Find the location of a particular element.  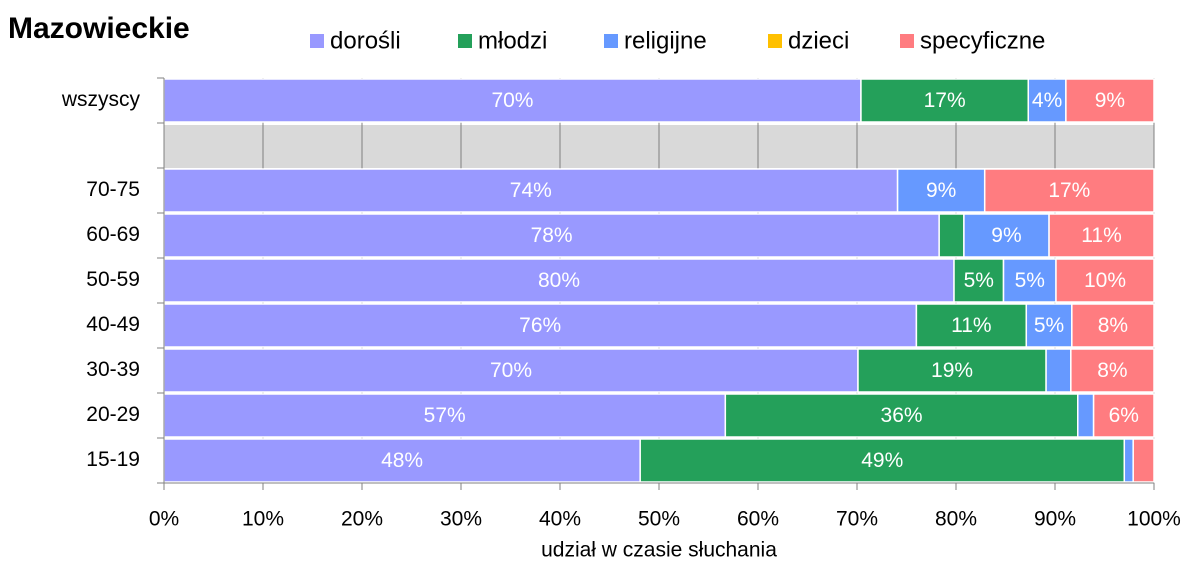

data-label: 74% is located at coordinates (531, 190).